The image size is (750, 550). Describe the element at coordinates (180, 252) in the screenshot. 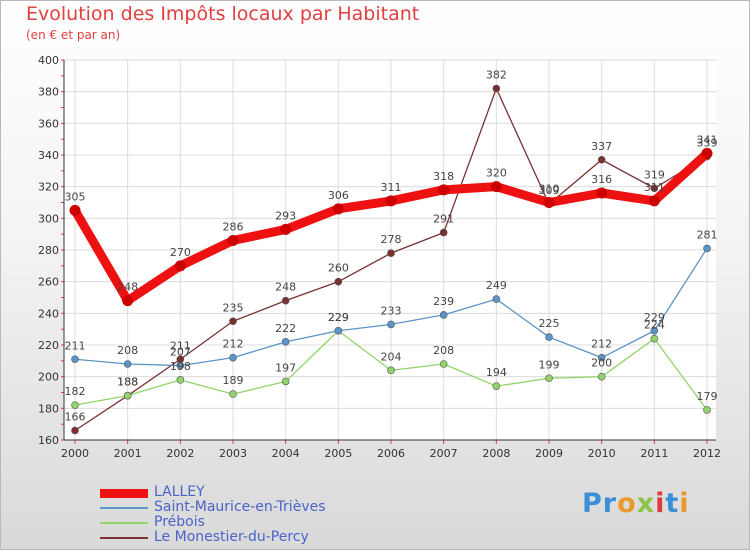

I see `data-label: 270` at that location.